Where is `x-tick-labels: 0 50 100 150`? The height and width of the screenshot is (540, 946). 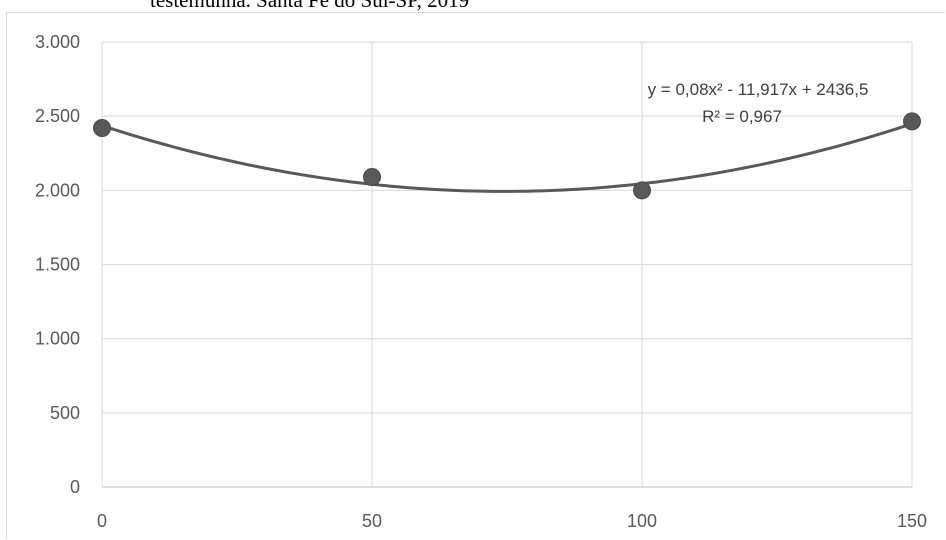 x-tick-labels: 0 50 100 150 is located at coordinates (512, 521).